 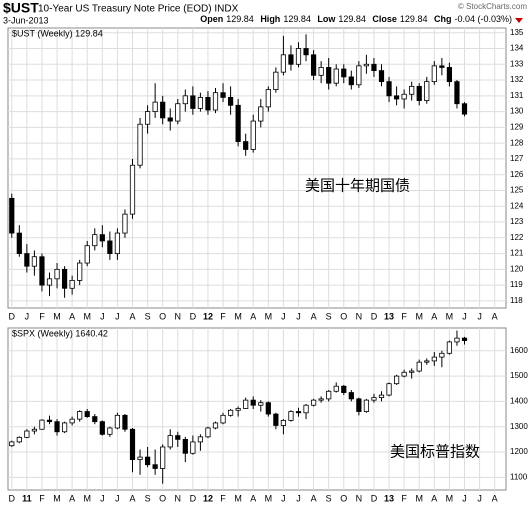 What do you see at coordinates (57, 33) in the screenshot?
I see `panel-label: $UST (Weekly) 129.84` at bounding box center [57, 33].